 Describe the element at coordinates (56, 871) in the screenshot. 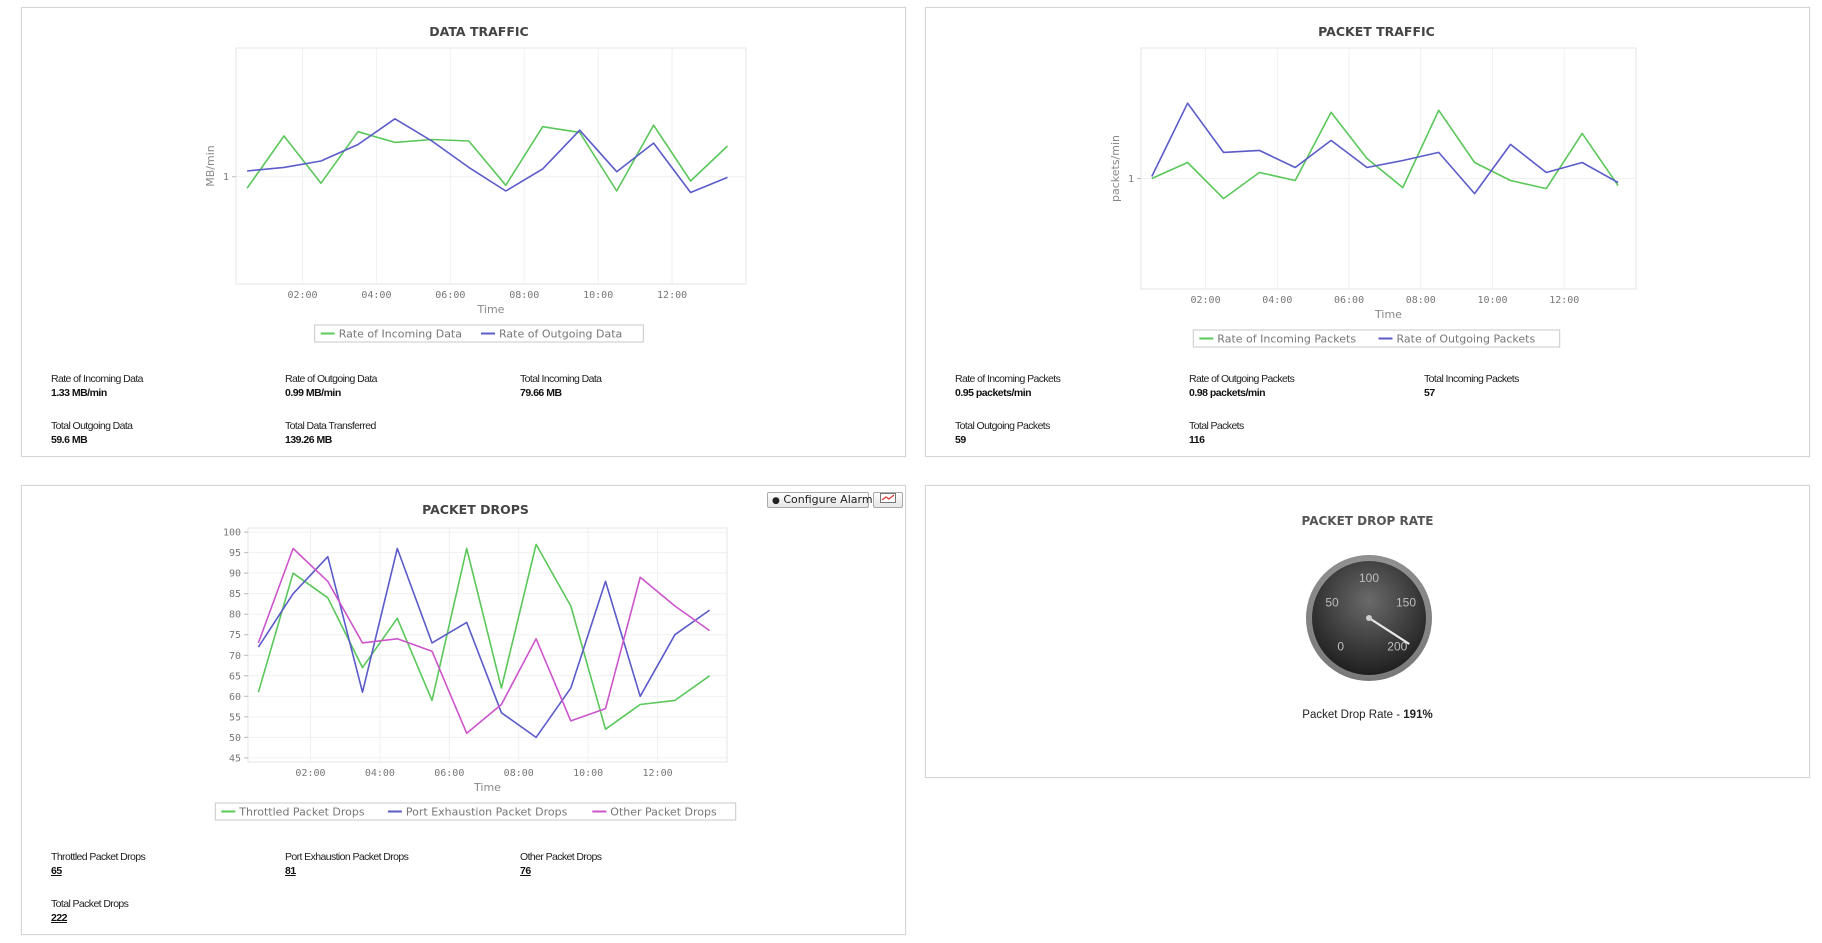

I see `stat-value-link: 65` at that location.